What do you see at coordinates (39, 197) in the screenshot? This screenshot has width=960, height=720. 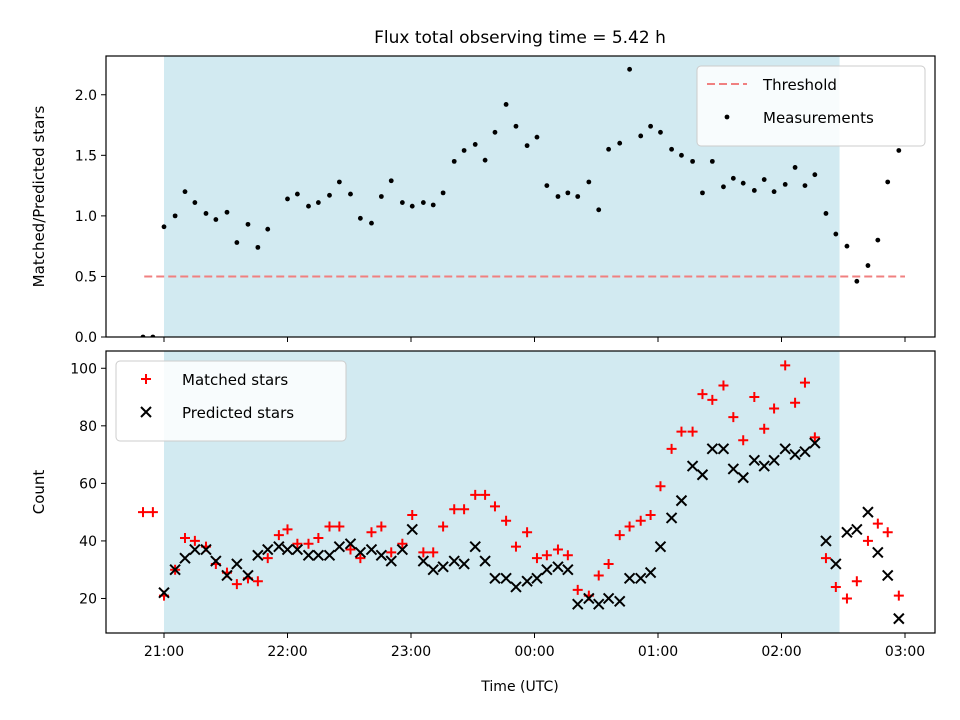 I see `y-axis-label: Matched/Predicted stars` at bounding box center [39, 197].